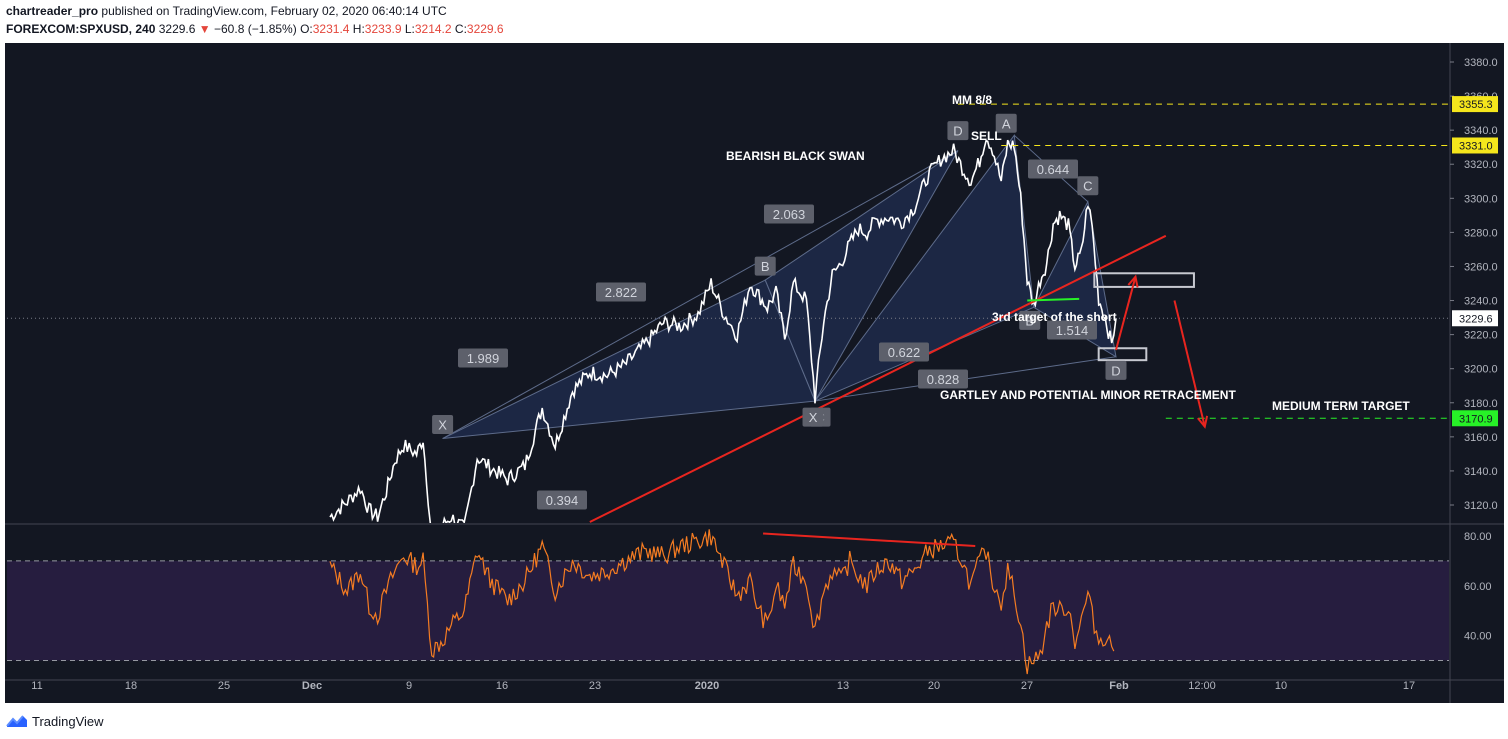 This screenshot has height=739, width=1508. What do you see at coordinates (1202, 686) in the screenshot?
I see `time-tick-label: 12:00` at bounding box center [1202, 686].